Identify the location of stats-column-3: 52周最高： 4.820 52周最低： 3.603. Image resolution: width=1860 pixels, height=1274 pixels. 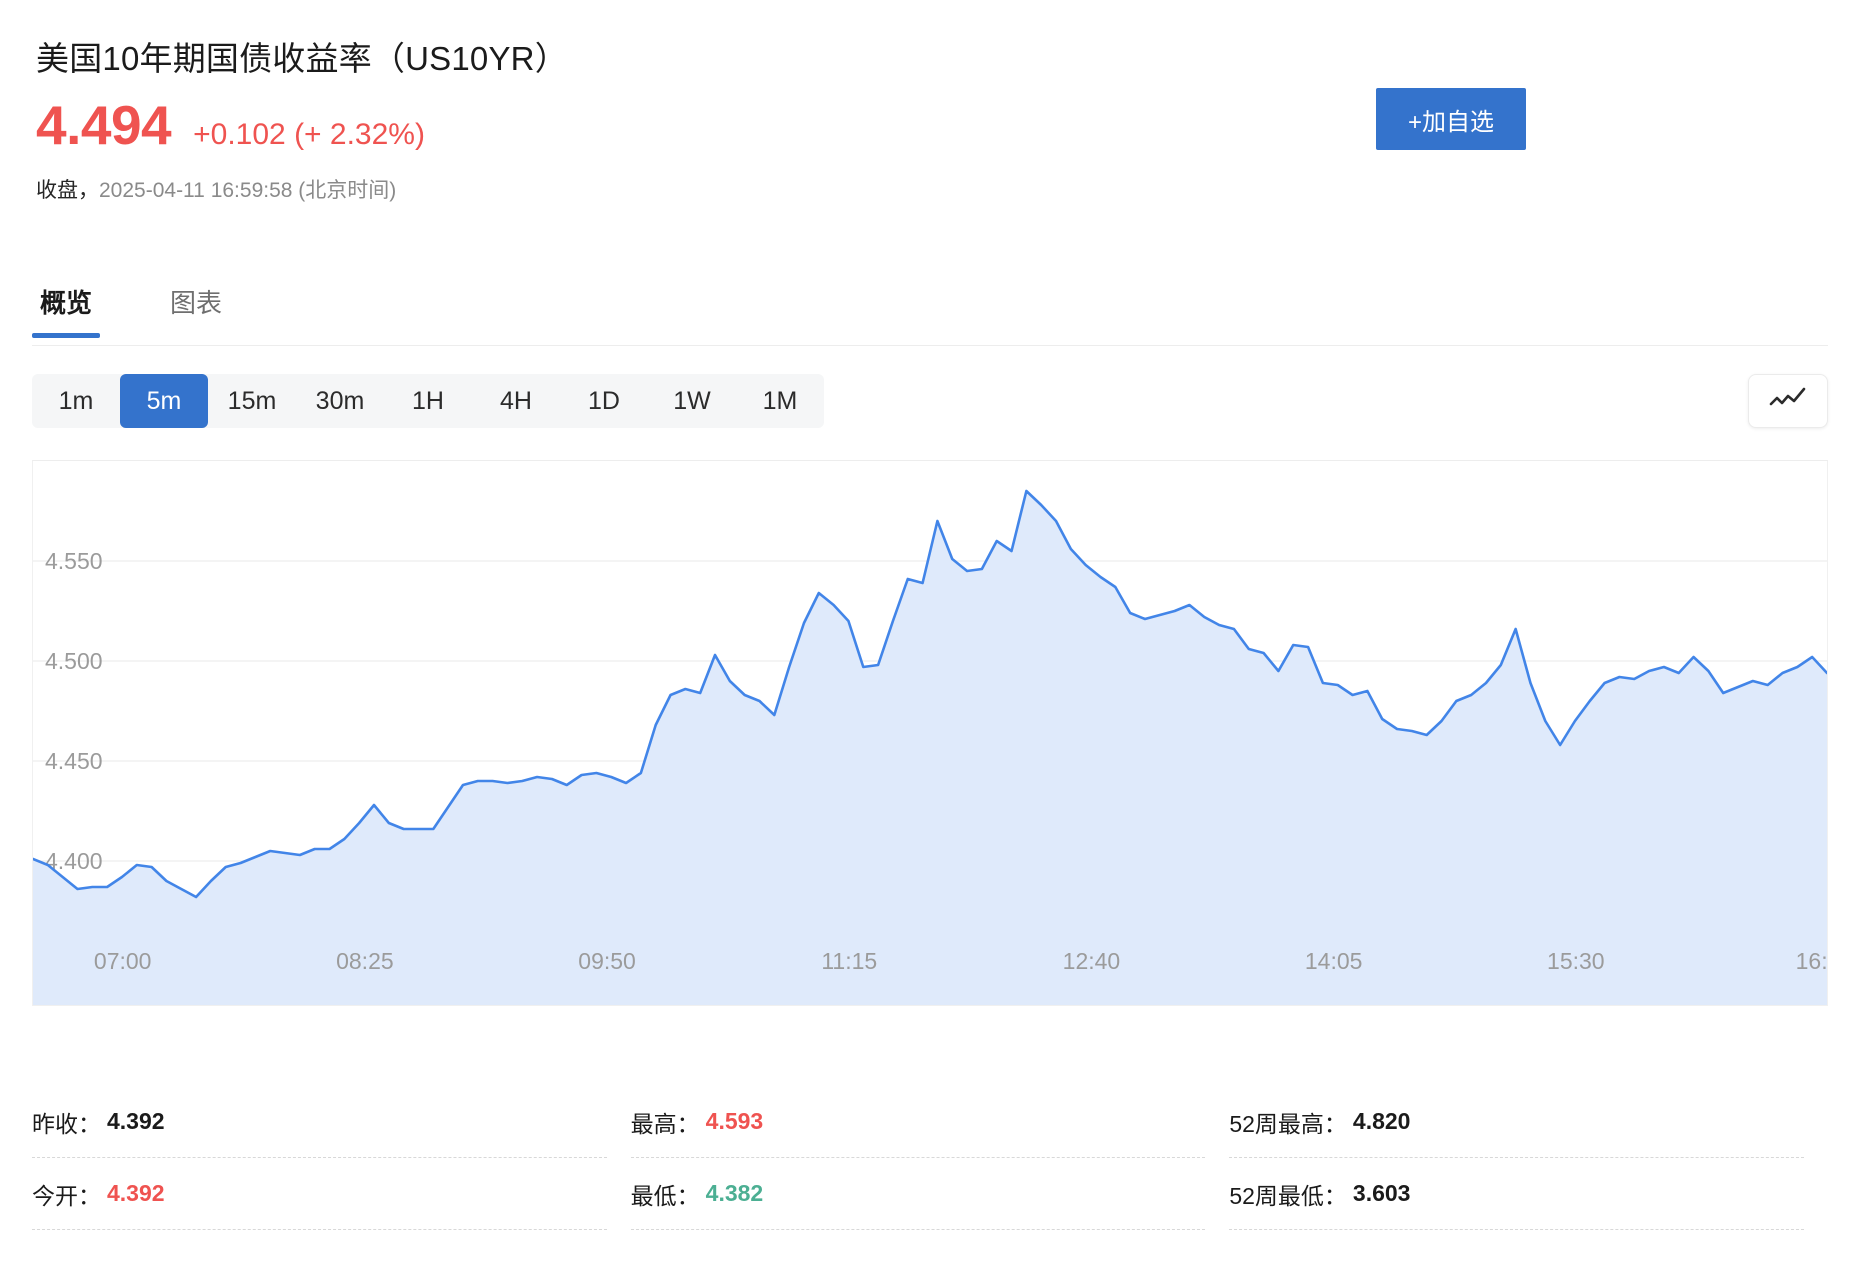
(1528, 1158).